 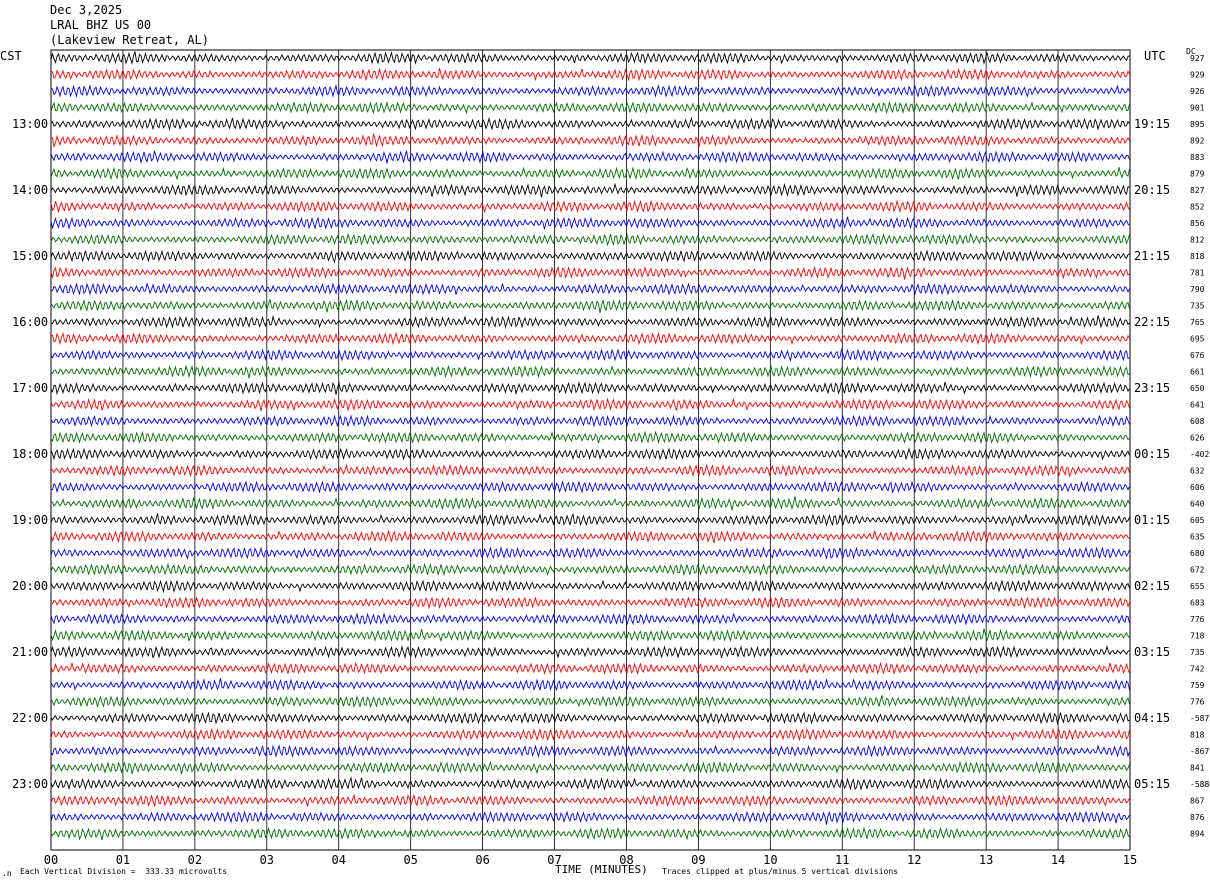 What do you see at coordinates (1197, 372) in the screenshot?
I see `dc-offset-label: 661` at bounding box center [1197, 372].